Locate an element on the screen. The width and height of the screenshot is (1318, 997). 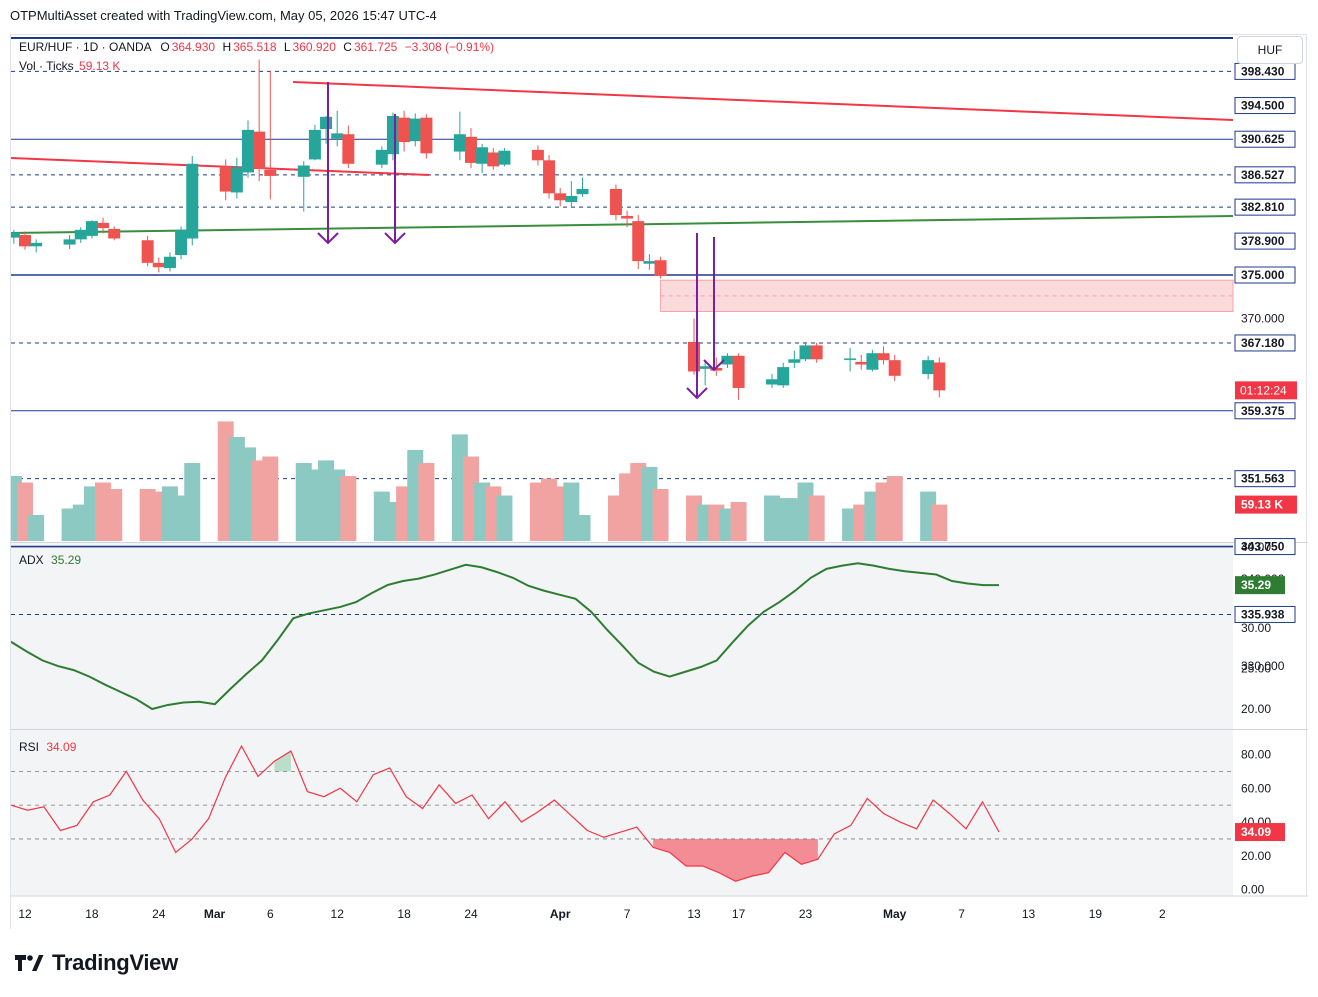
price-label: 375.000 is located at coordinates (1263, 275).